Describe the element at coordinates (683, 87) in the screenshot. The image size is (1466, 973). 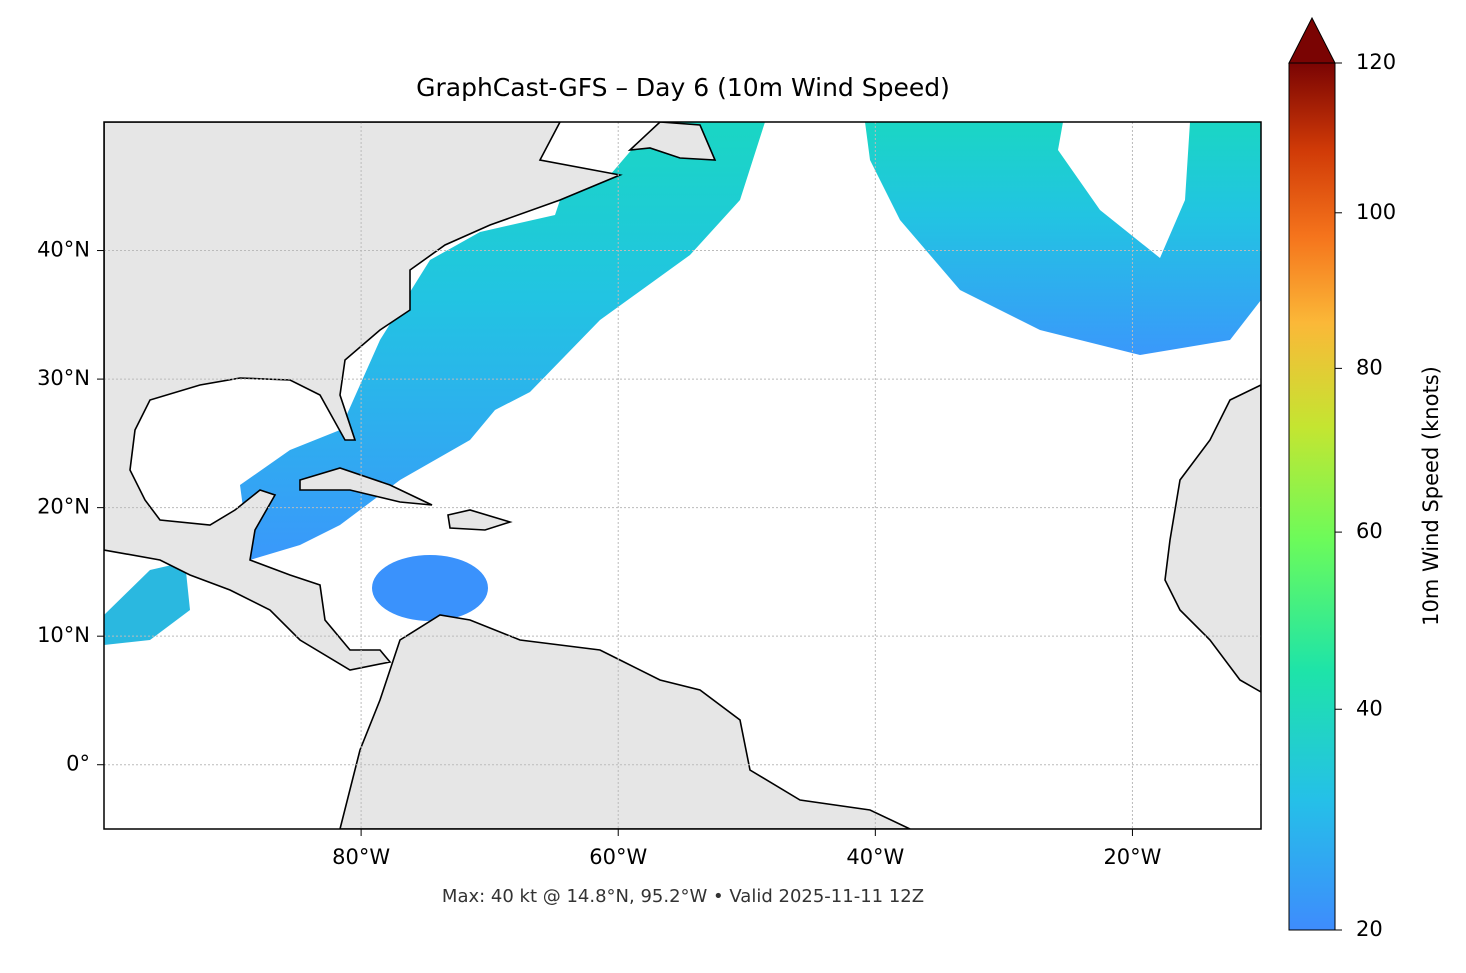
I see `map-title: GraphCast-GFS – Day 6 (10m Wind Speed)` at that location.